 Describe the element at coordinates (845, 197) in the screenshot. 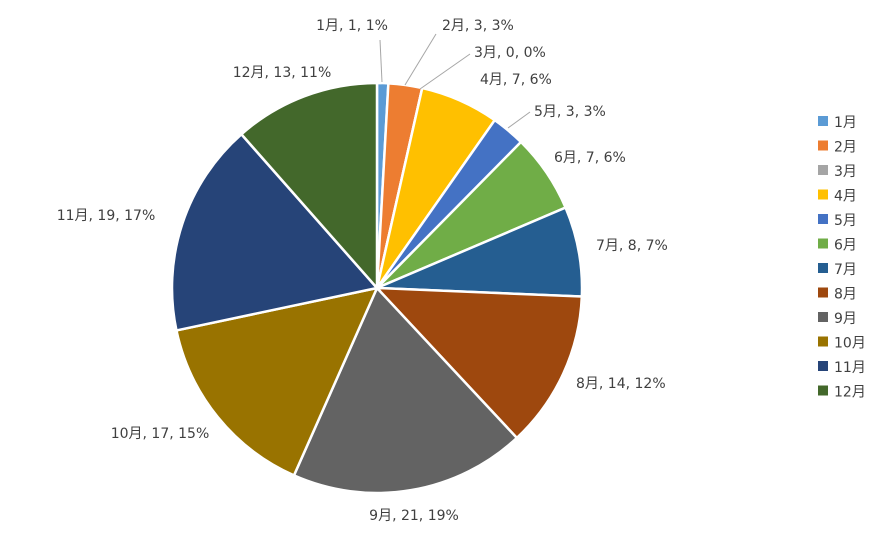

I see `legend-label-4: 4月` at that location.